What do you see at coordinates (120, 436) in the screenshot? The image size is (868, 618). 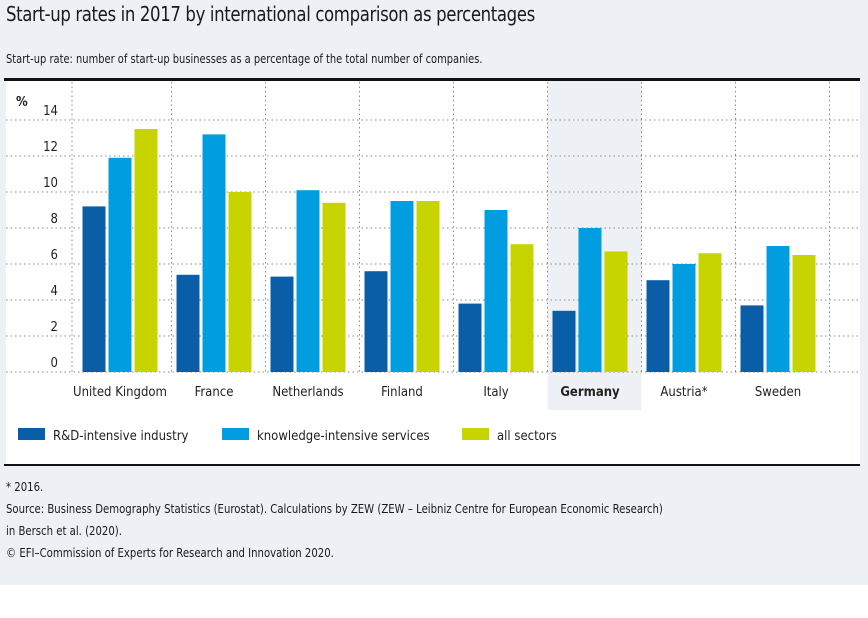 I see `legend-label-0: R&D-intensive industry` at bounding box center [120, 436].